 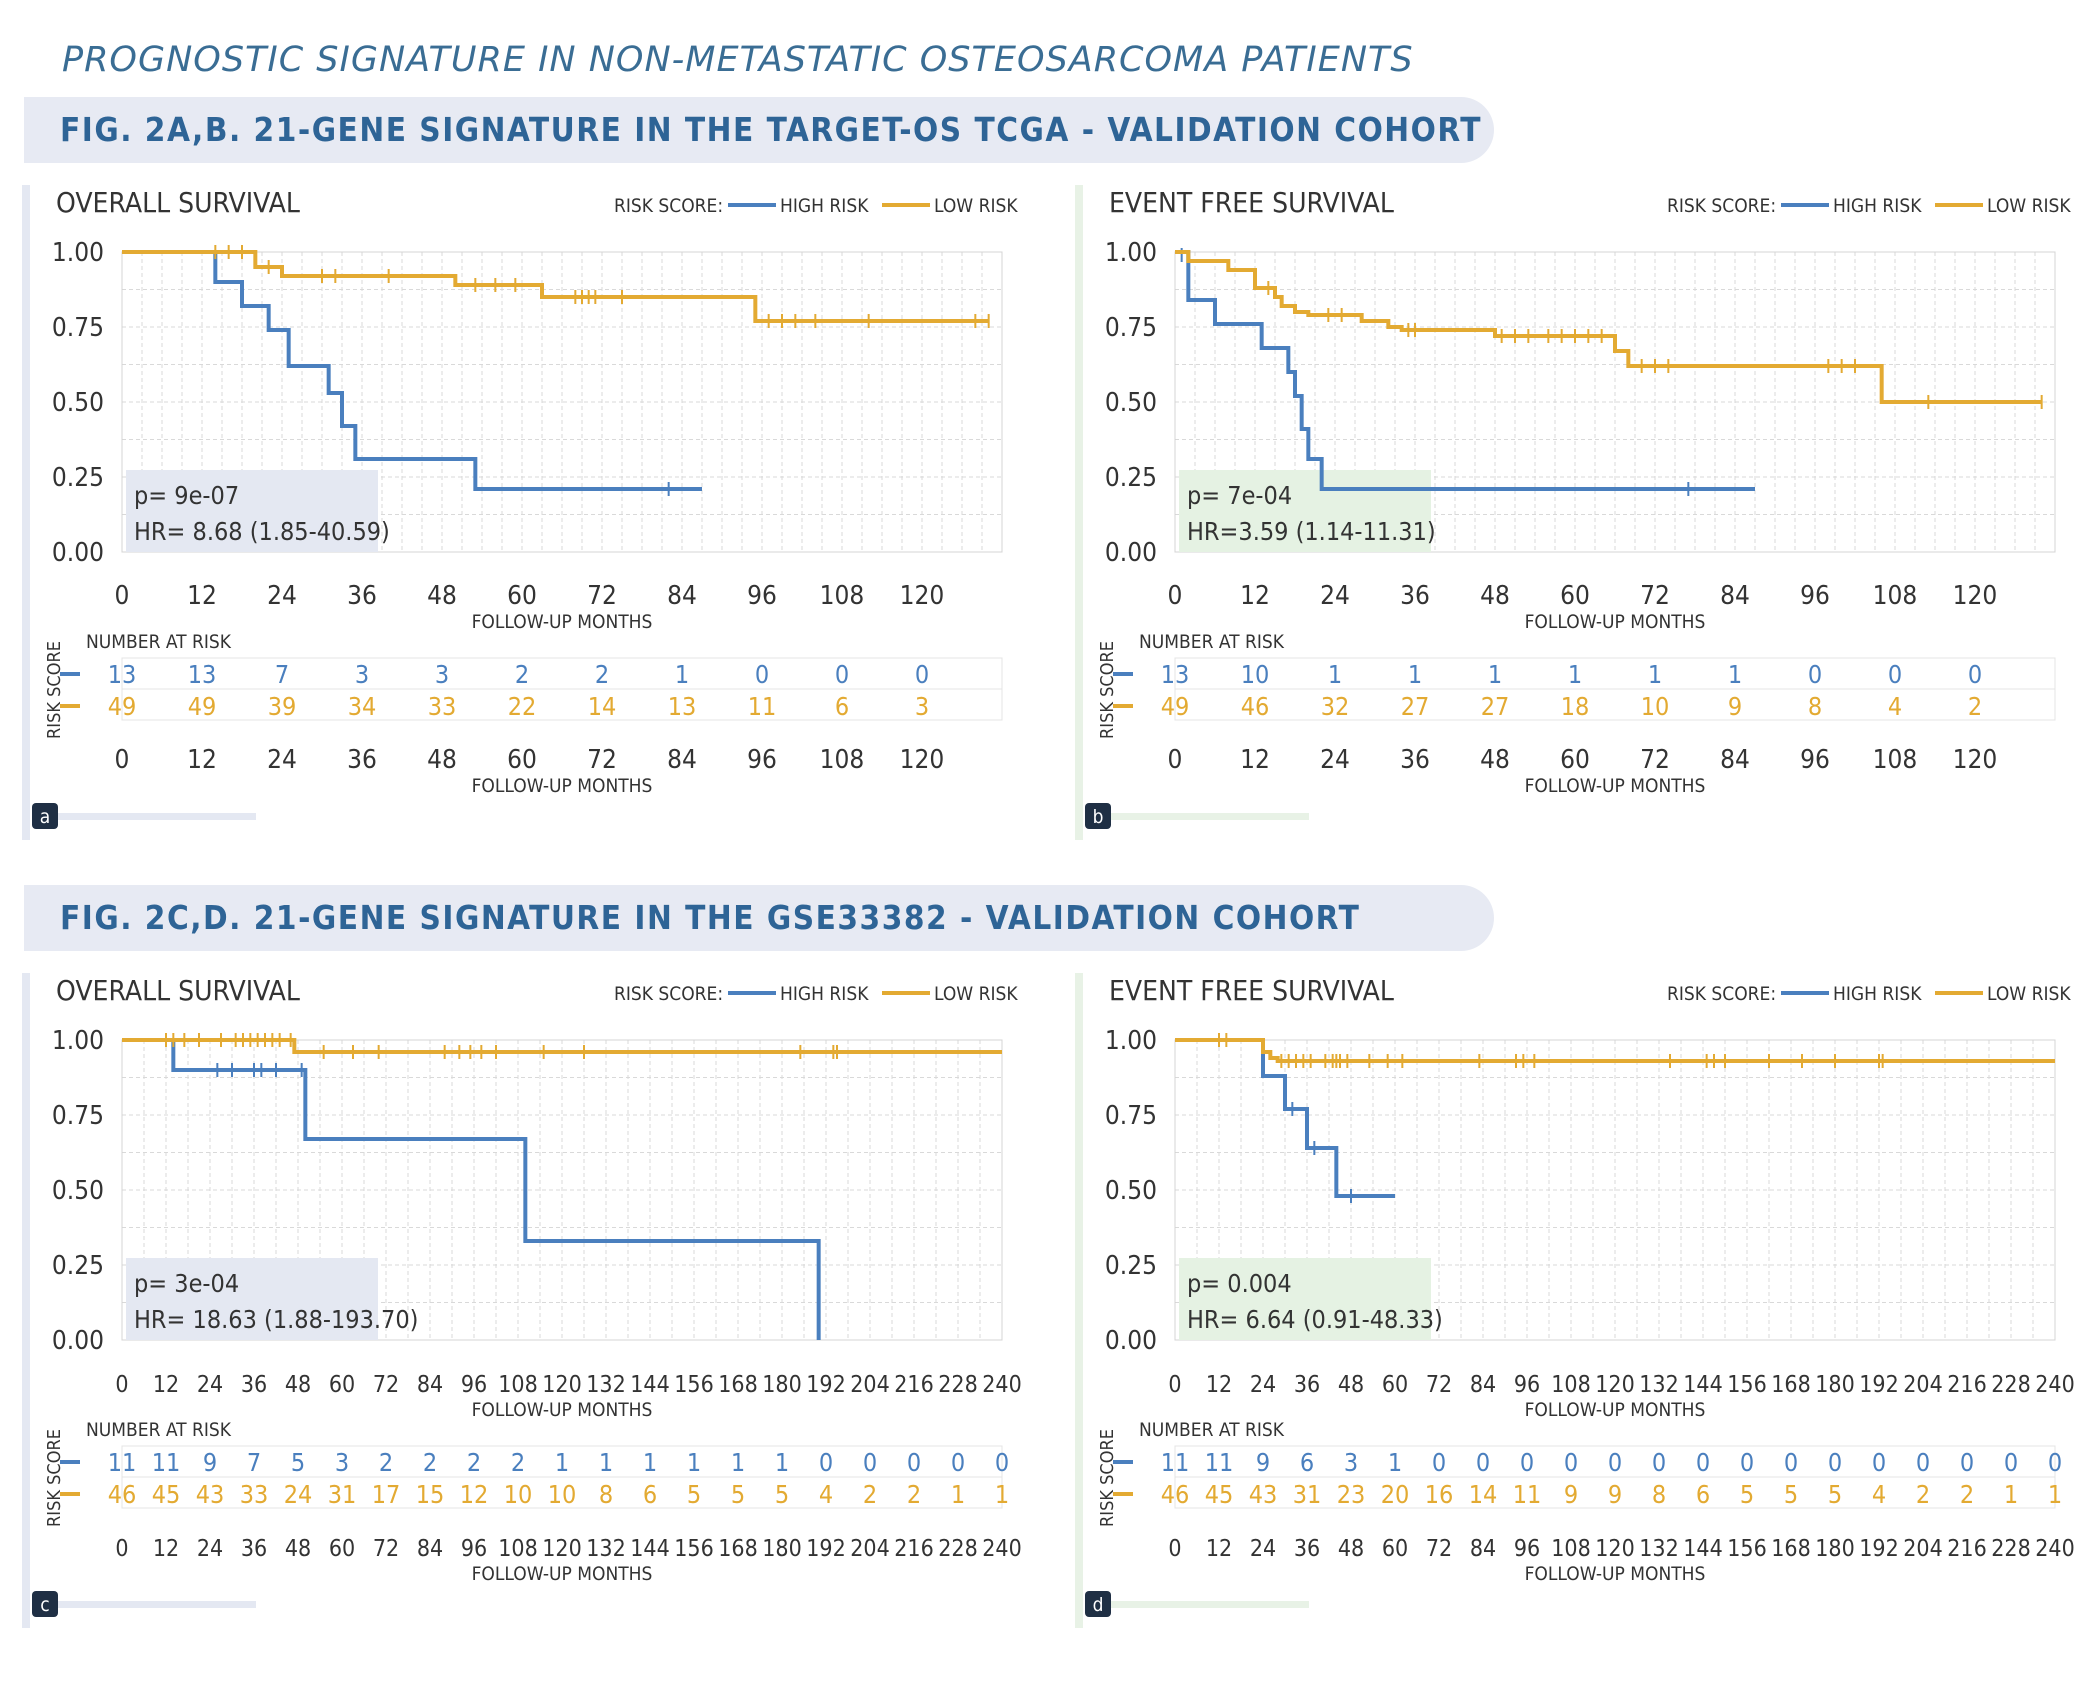 What do you see at coordinates (1721, 994) in the screenshot?
I see `legend-label: RISK SCORE:` at bounding box center [1721, 994].